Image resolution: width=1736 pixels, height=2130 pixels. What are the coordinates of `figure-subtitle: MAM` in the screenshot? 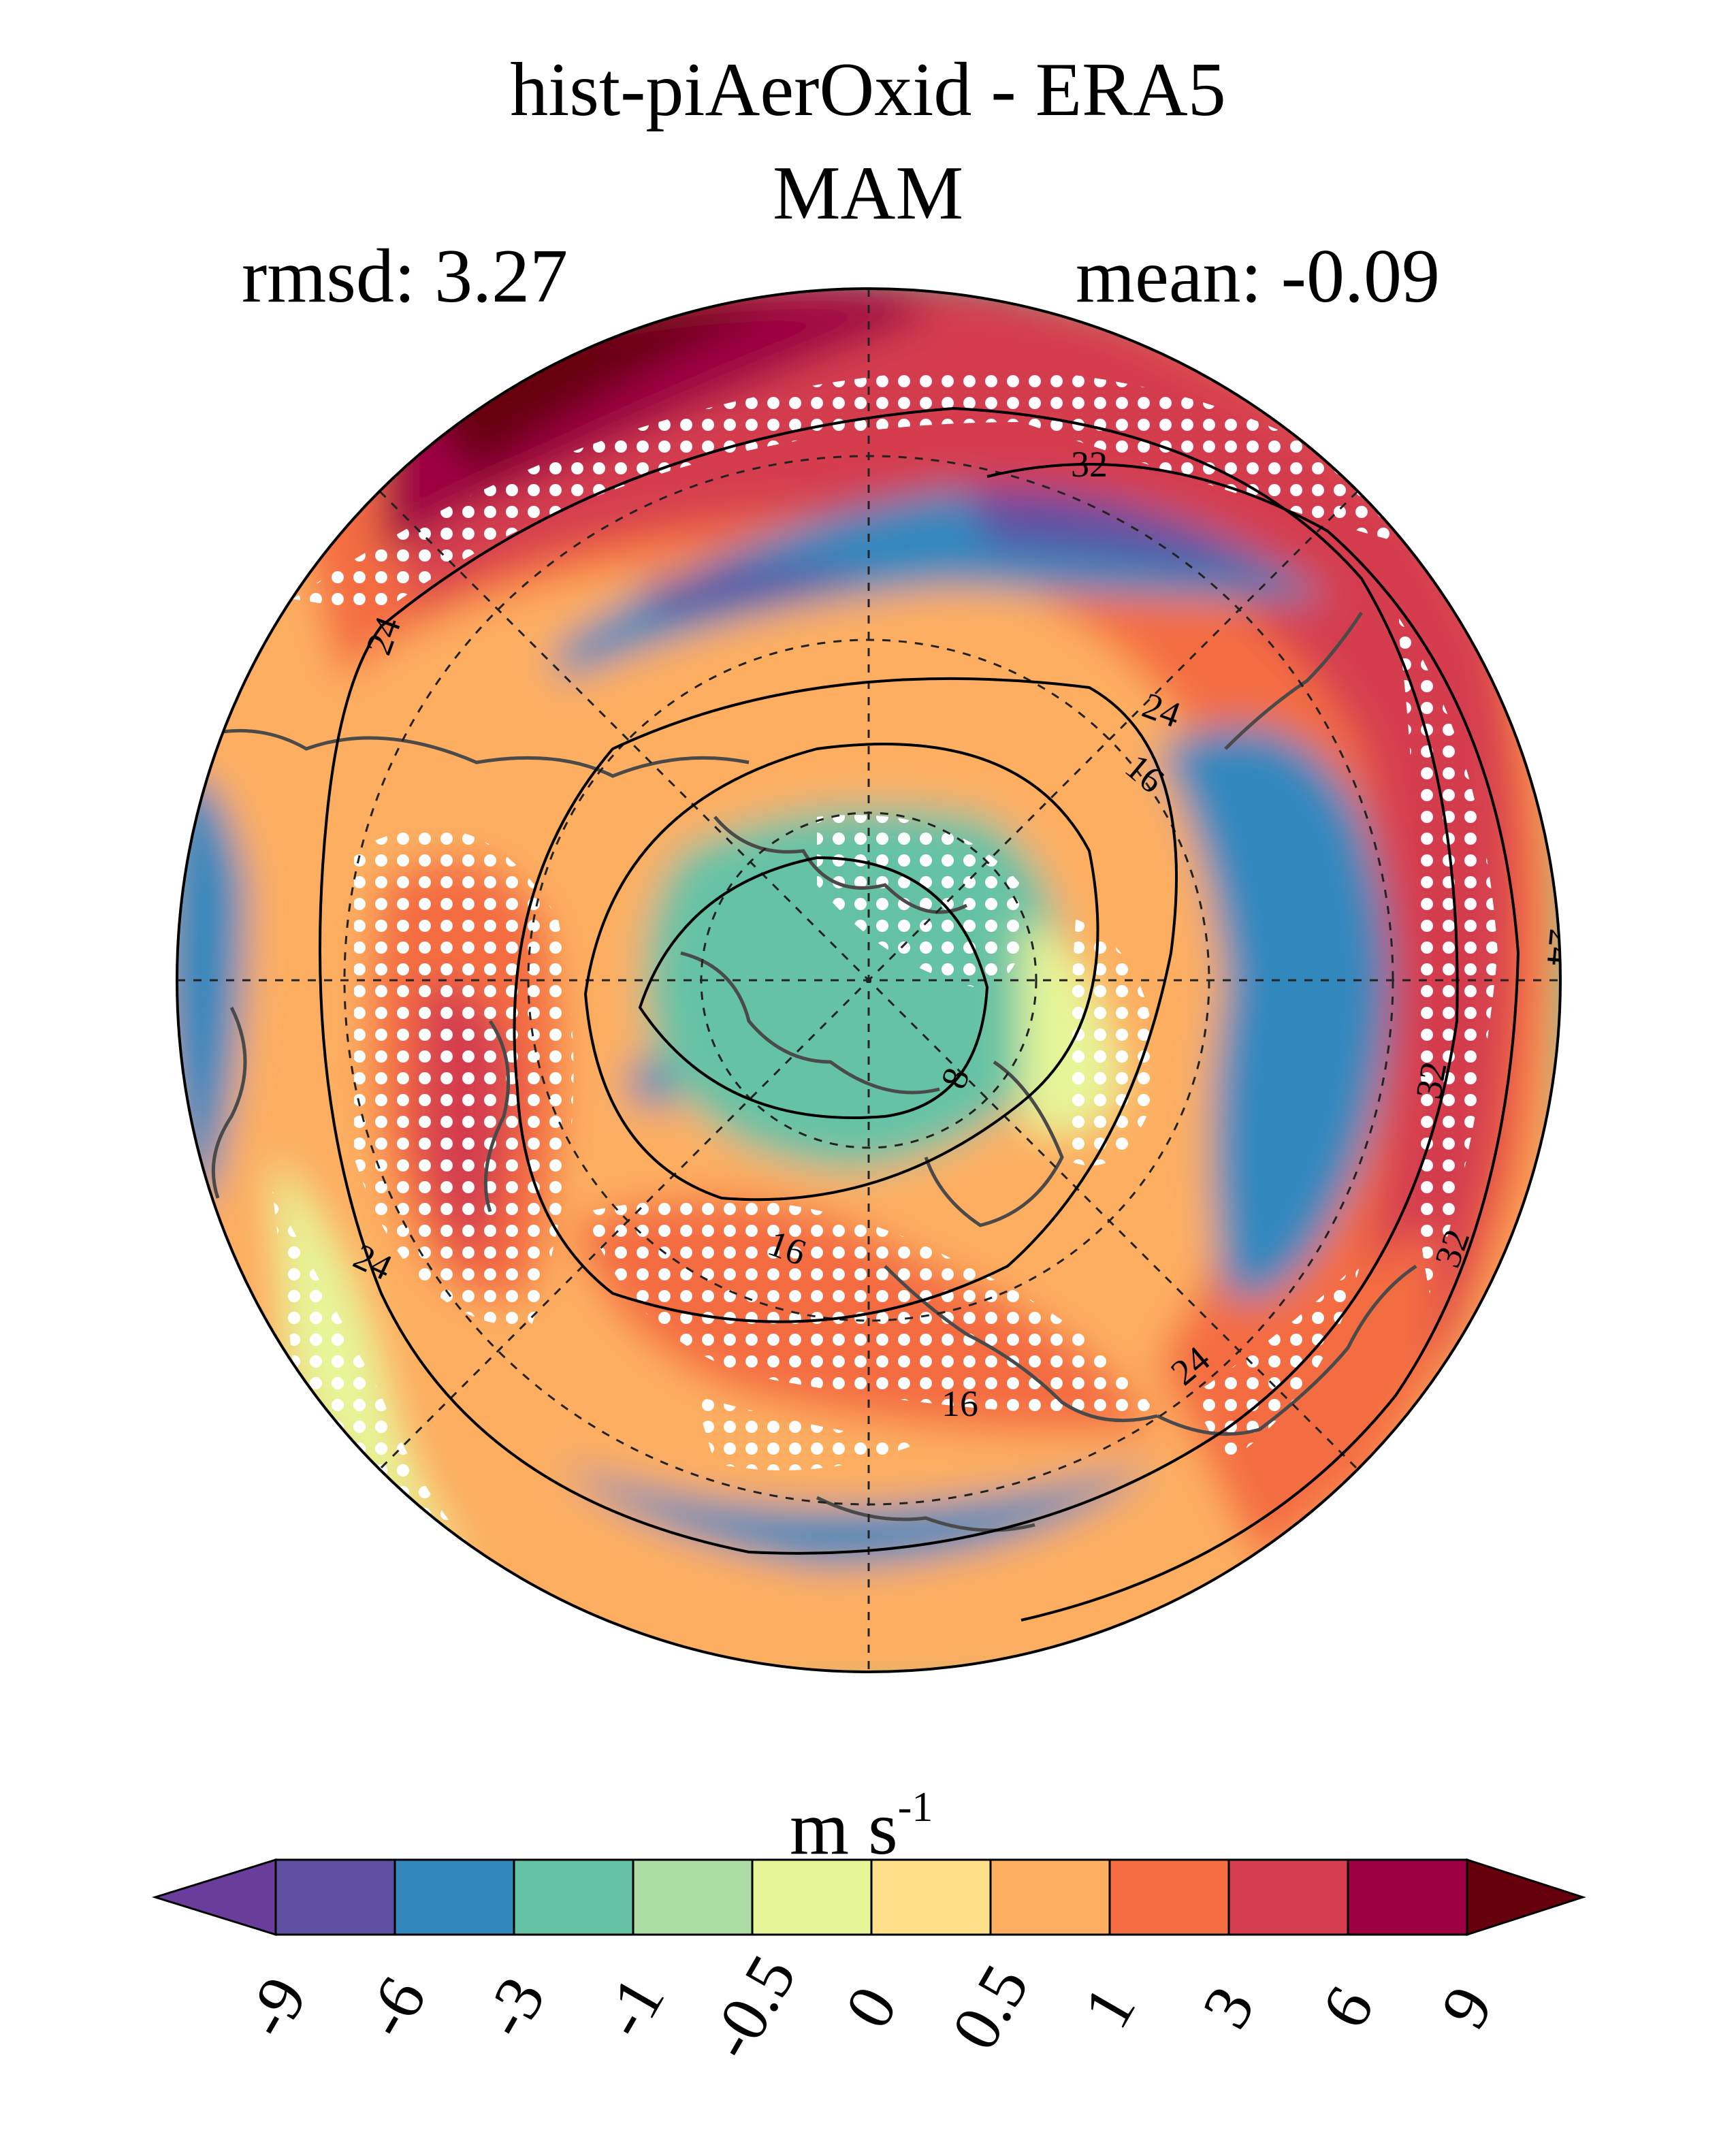 It's located at (868, 193).